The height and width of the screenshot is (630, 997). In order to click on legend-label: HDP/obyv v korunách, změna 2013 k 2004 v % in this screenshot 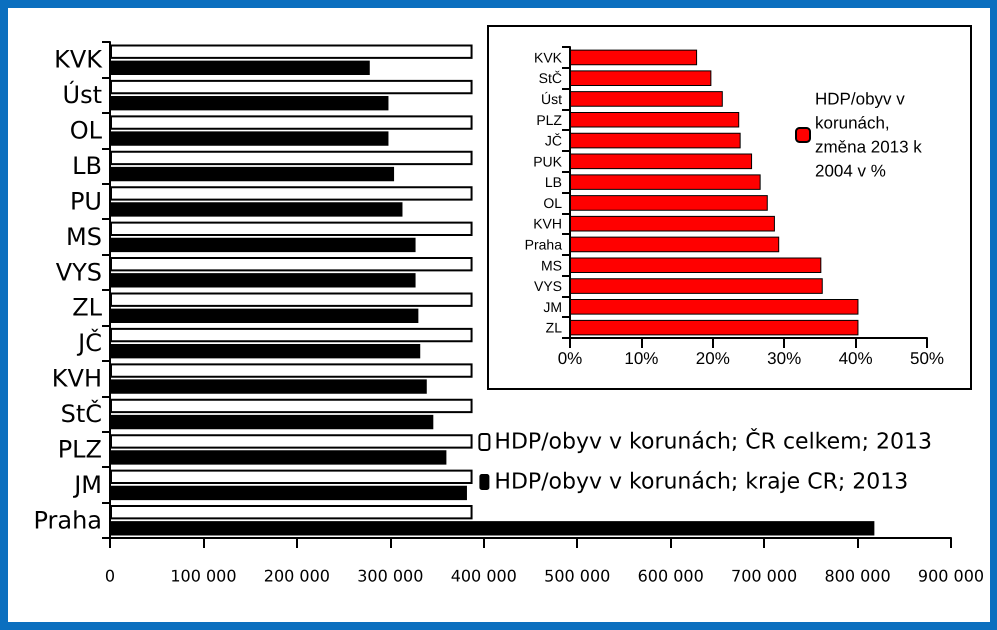, I will do `click(871, 135)`.